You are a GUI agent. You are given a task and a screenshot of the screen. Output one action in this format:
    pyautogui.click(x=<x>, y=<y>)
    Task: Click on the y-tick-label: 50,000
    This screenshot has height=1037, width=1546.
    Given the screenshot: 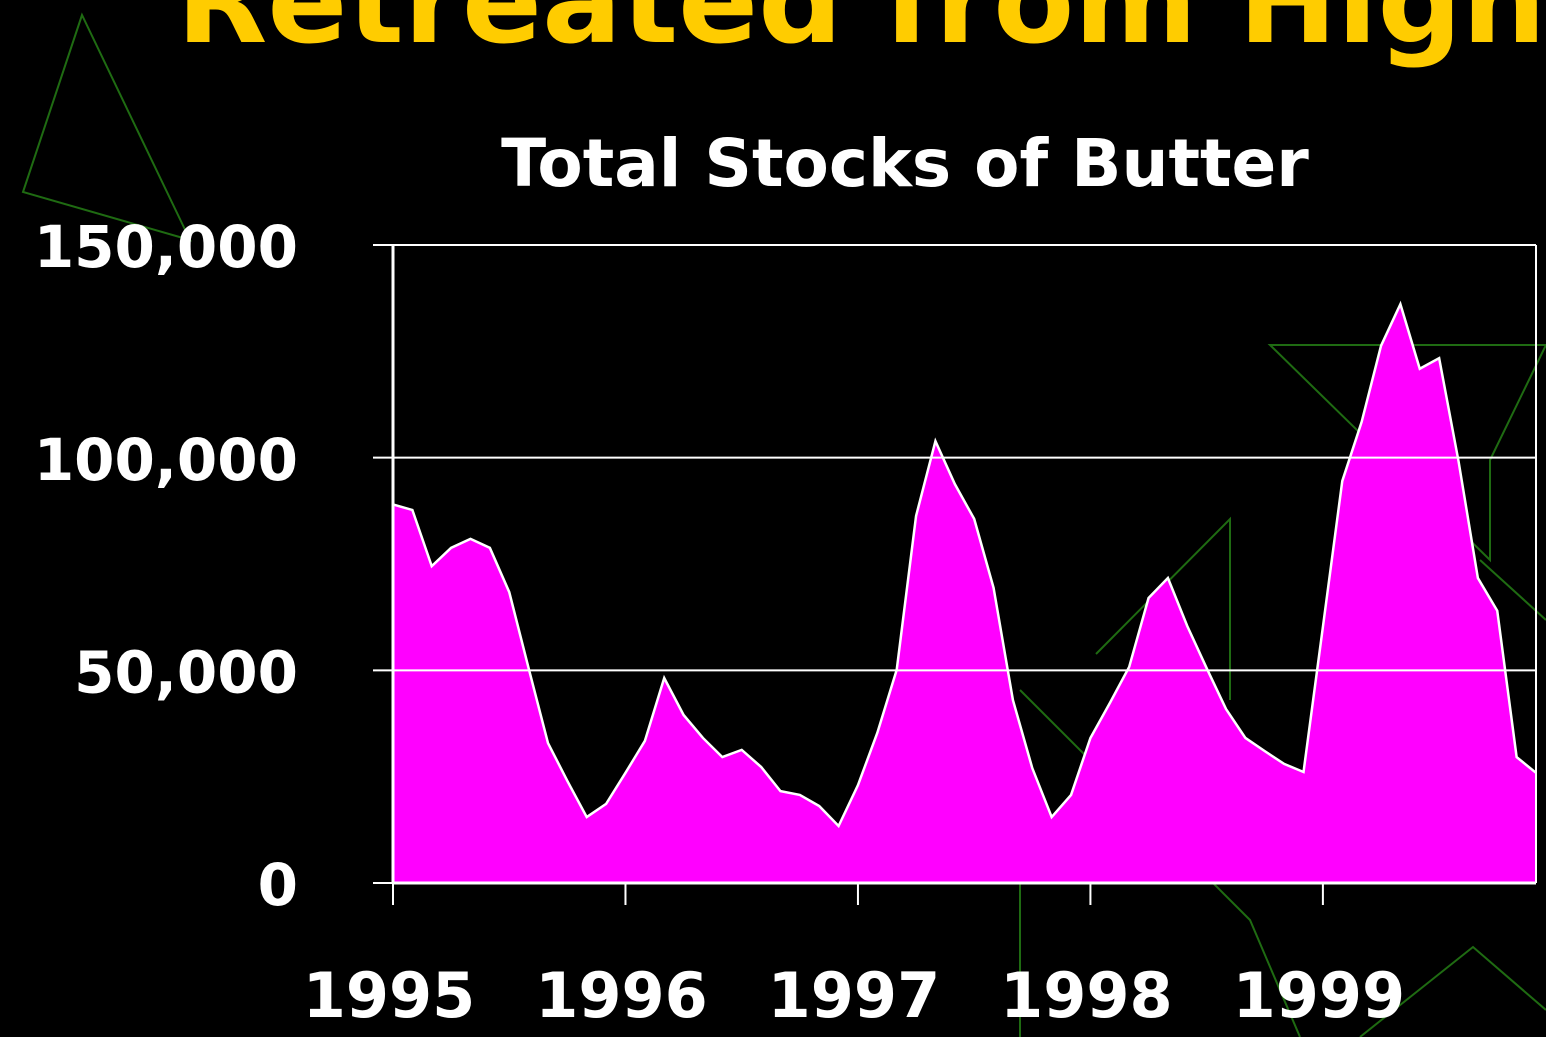 What is the action you would take?
    pyautogui.click(x=186, y=672)
    